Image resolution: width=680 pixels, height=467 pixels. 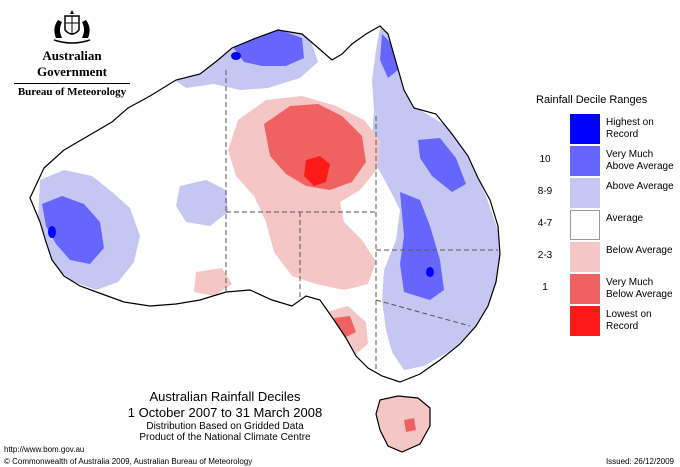 I want to click on legend-label: Highest on Record, so click(x=630, y=128).